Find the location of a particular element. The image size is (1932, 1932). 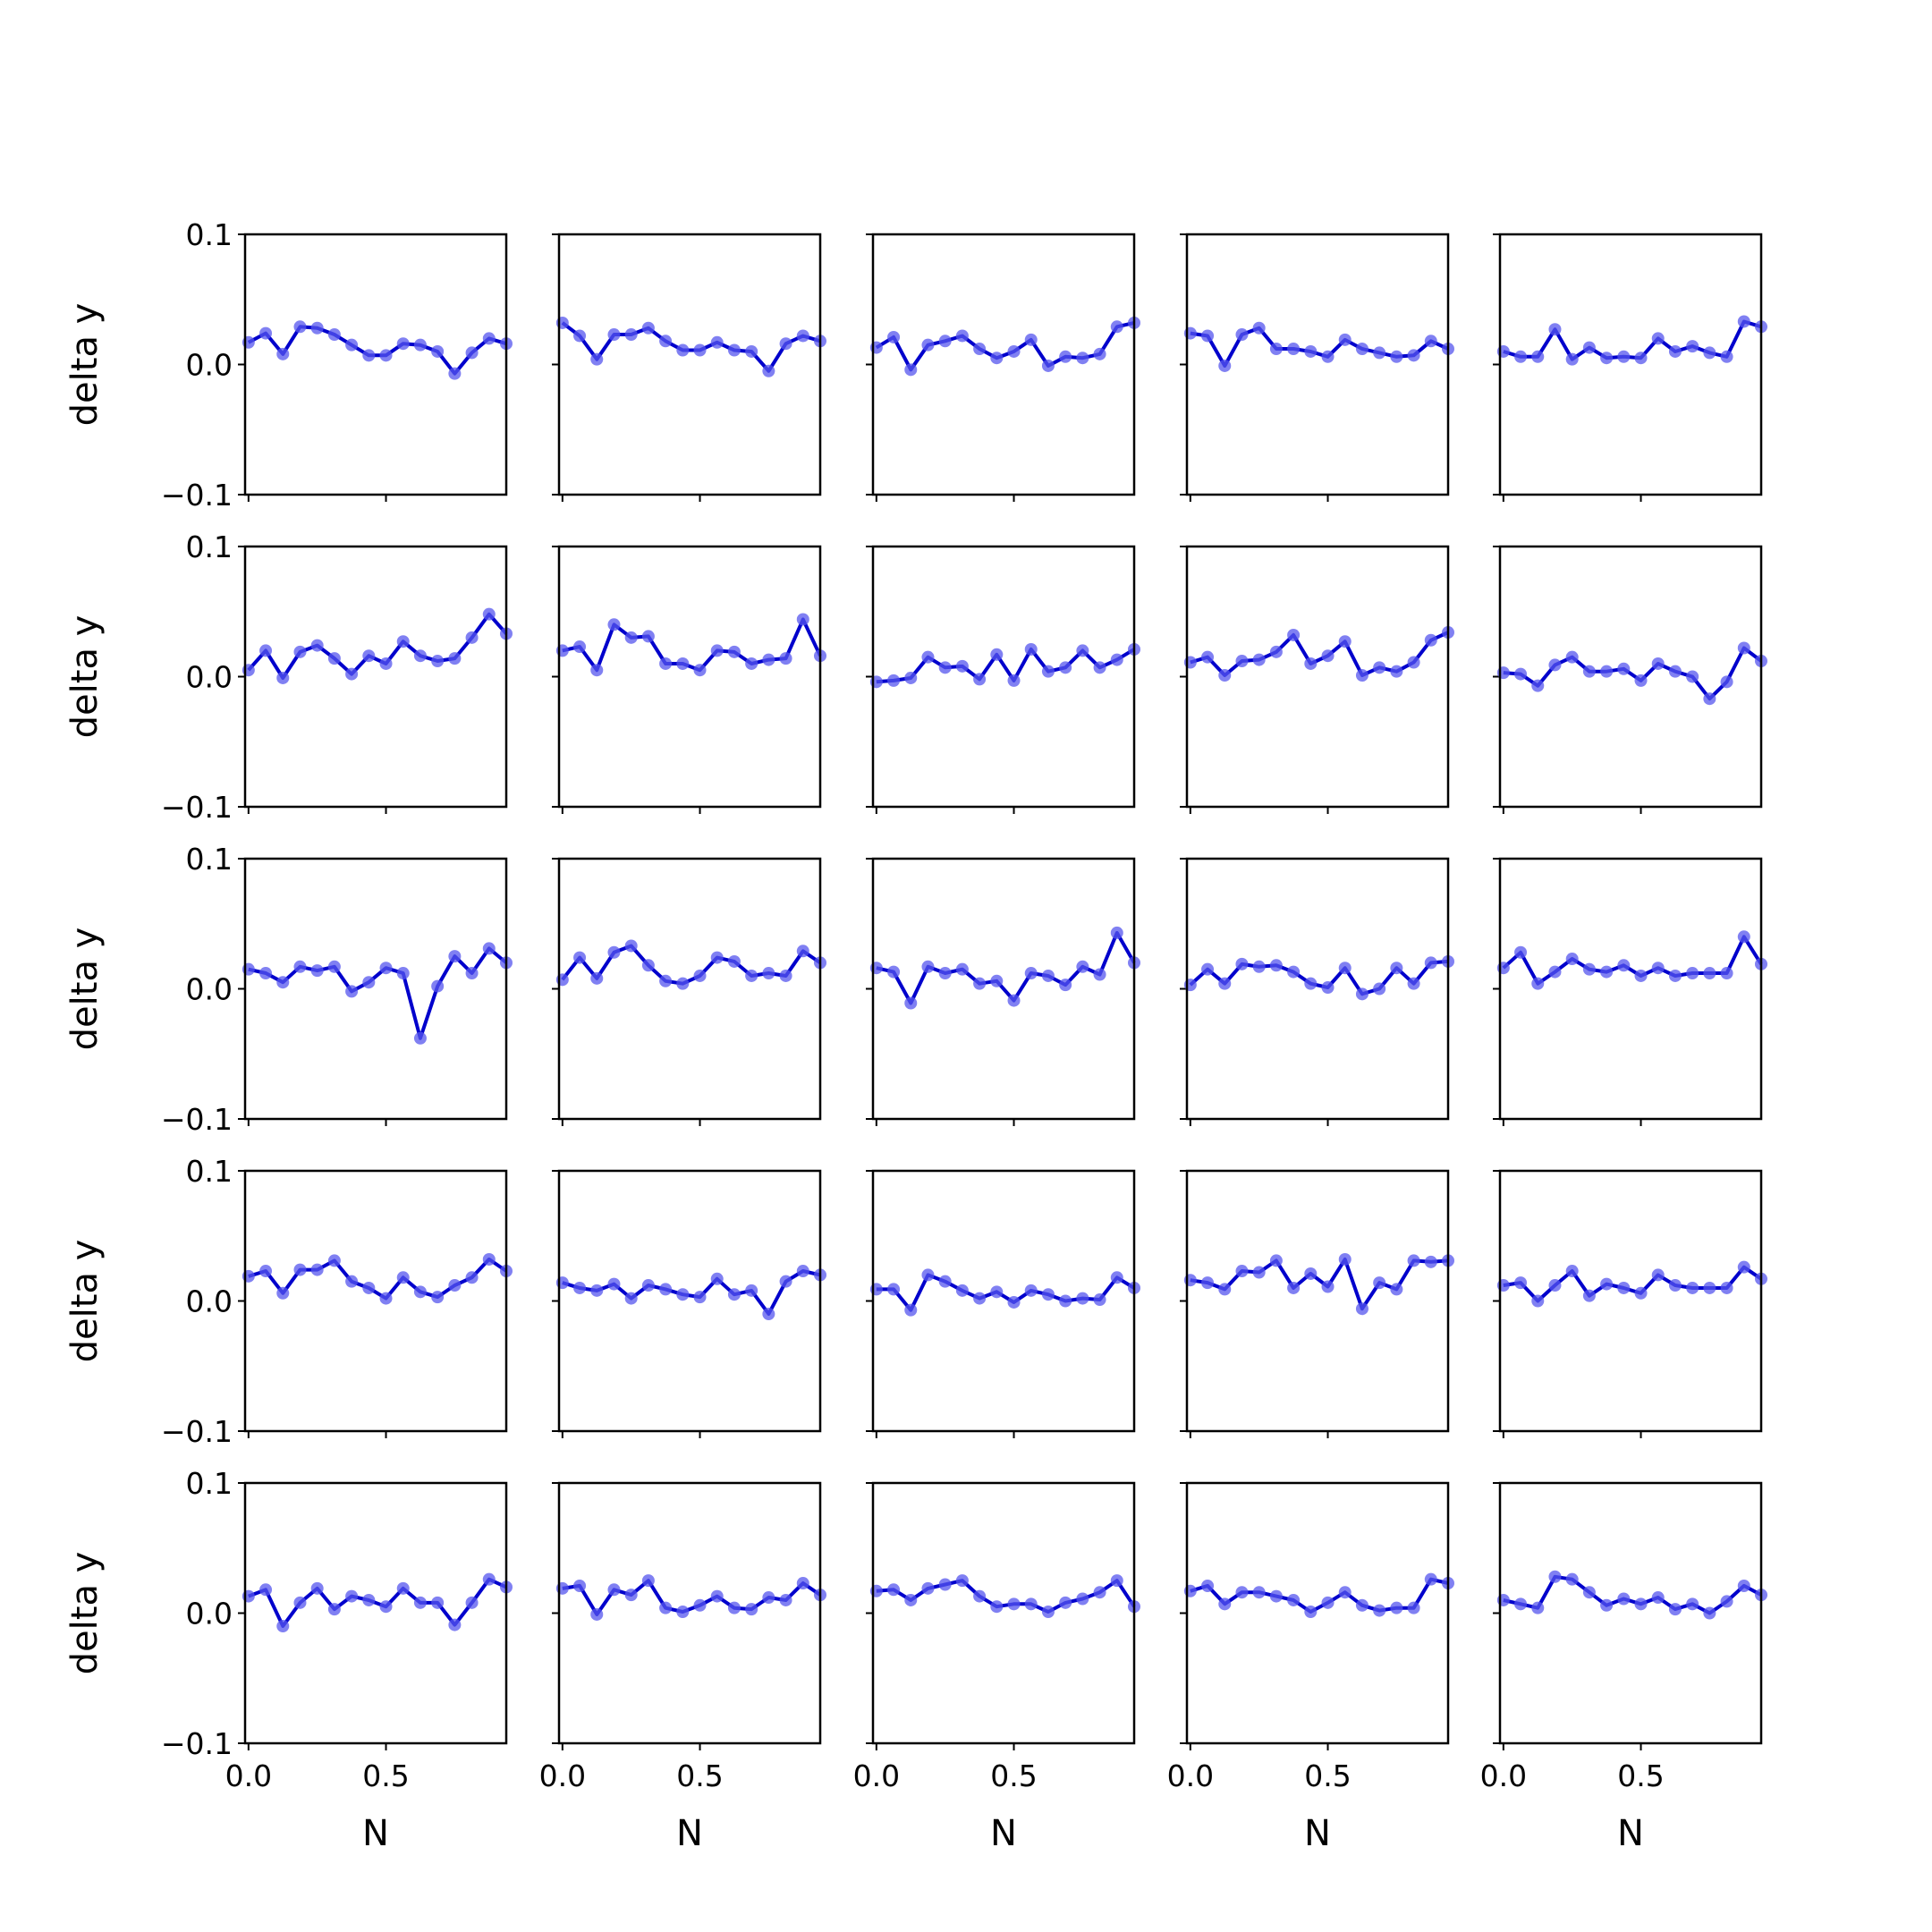

subplot-r2-c2 is located at coordinates (1003, 991).